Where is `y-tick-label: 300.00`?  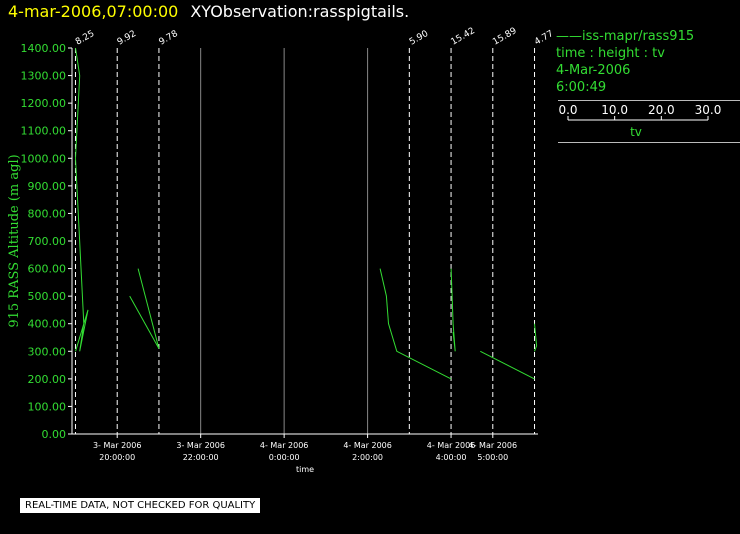 y-tick-label: 300.00 is located at coordinates (47, 351).